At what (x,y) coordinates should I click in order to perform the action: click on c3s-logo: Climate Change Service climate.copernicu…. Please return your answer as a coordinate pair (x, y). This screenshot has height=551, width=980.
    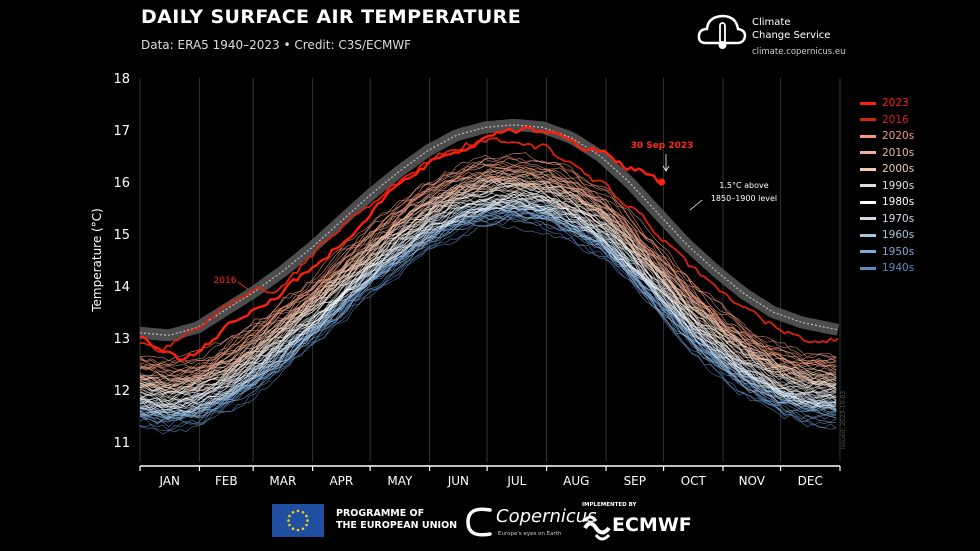
    Looking at the image, I should click on (770, 33).